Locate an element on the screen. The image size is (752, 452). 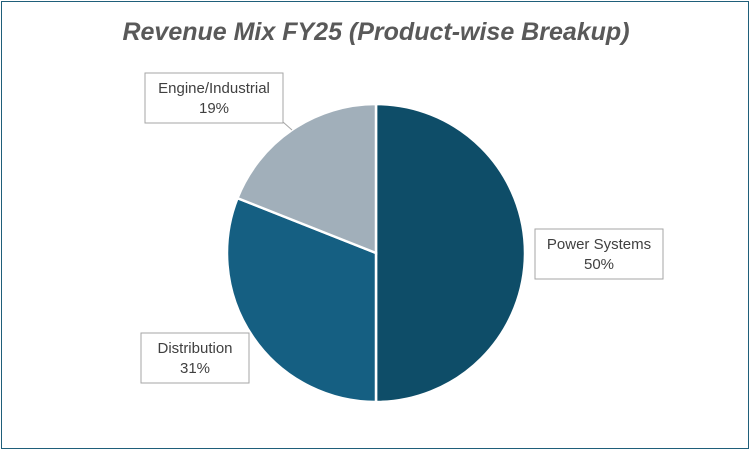
data-label-value: 50% is located at coordinates (599, 264).